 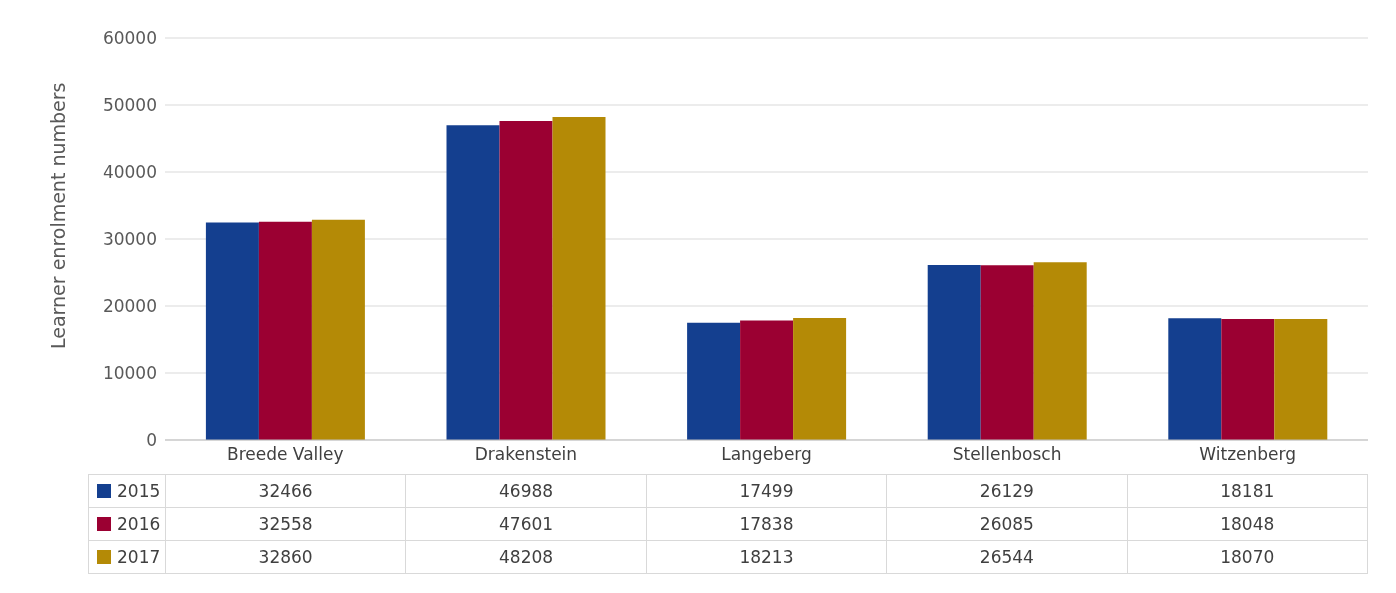 I want to click on legend-label: 2017, so click(x=139, y=557).